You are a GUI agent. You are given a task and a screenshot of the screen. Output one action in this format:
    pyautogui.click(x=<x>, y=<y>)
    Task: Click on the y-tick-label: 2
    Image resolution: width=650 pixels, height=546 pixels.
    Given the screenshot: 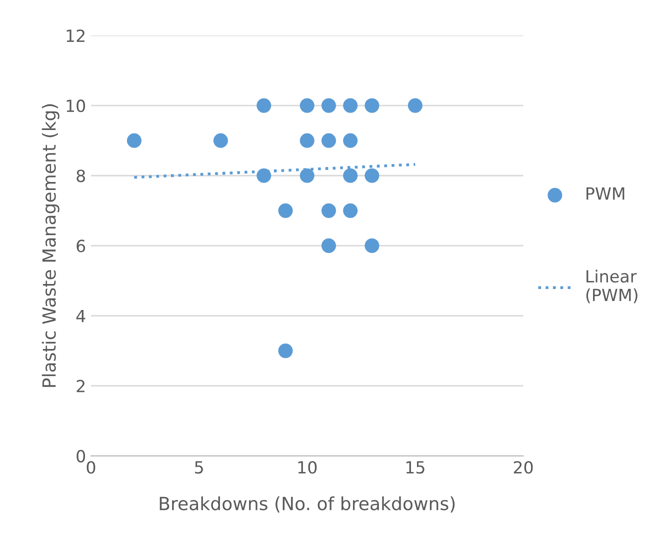 What is the action you would take?
    pyautogui.click(x=80, y=386)
    